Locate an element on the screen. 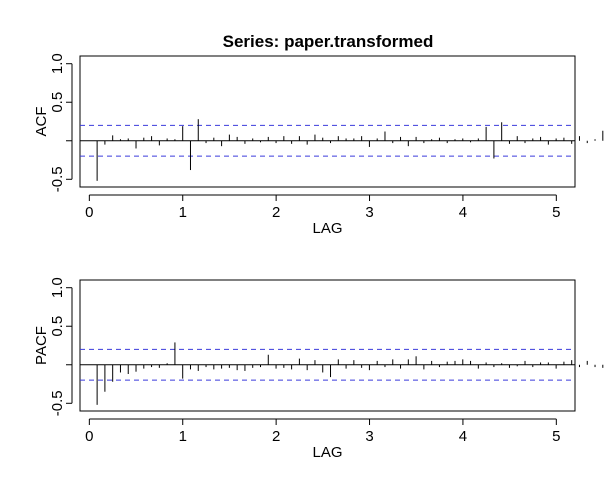  chart-title: Series: paper.transformed is located at coordinates (328, 41).